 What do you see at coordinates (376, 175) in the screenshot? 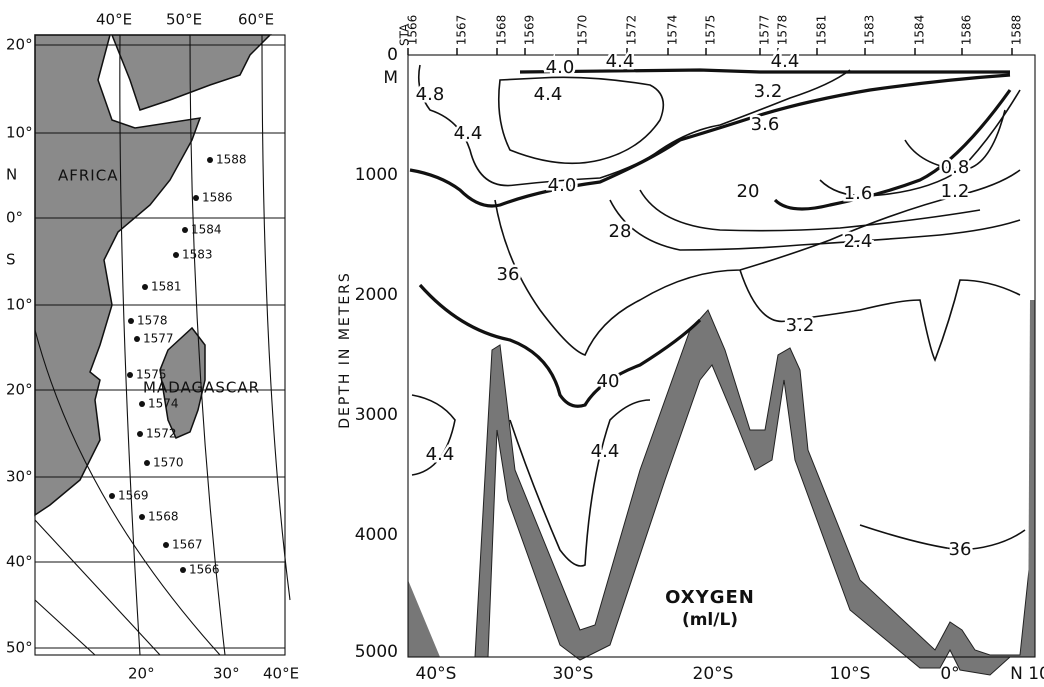
I see `y-tick-label: 1000` at bounding box center [376, 175].